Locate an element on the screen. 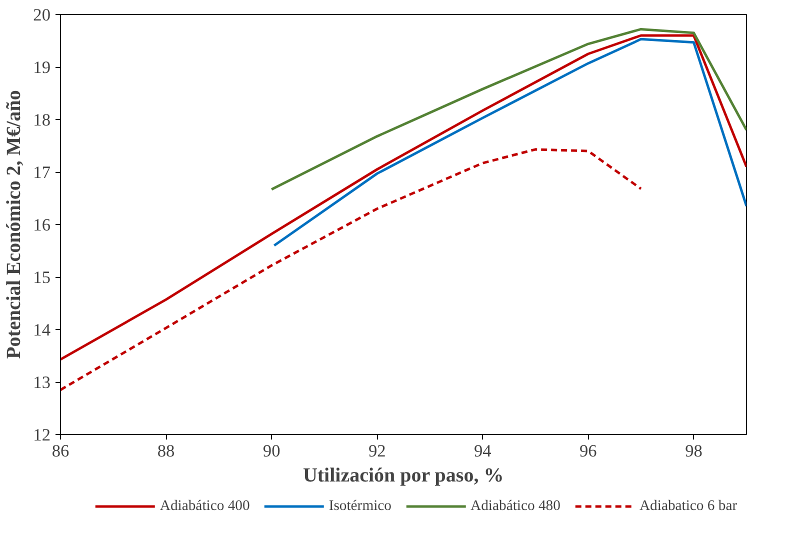  x-tick-label: 94 is located at coordinates (483, 451).